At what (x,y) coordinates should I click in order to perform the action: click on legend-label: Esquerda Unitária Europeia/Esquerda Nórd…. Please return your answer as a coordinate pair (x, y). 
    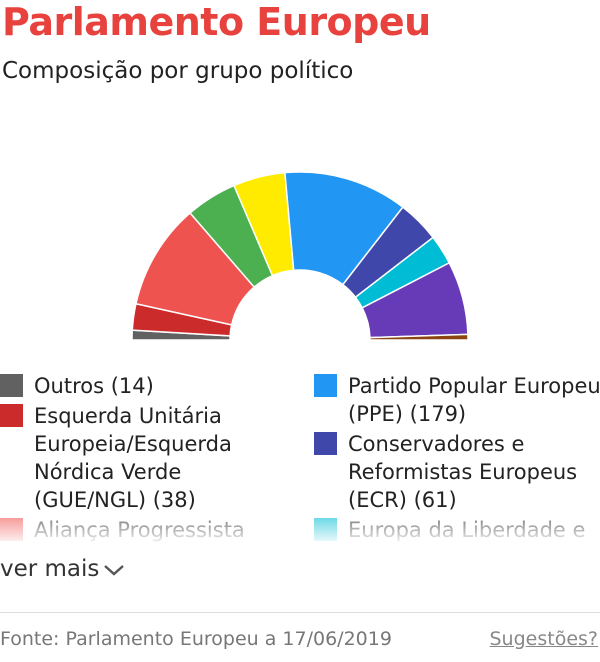
    Looking at the image, I should click on (133, 458).